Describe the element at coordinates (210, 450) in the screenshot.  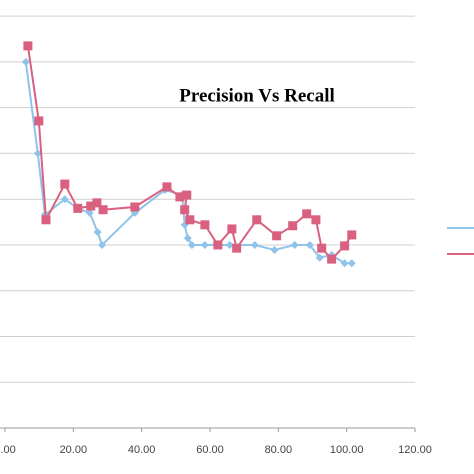
I see `x-tick-label: 60.00` at that location.